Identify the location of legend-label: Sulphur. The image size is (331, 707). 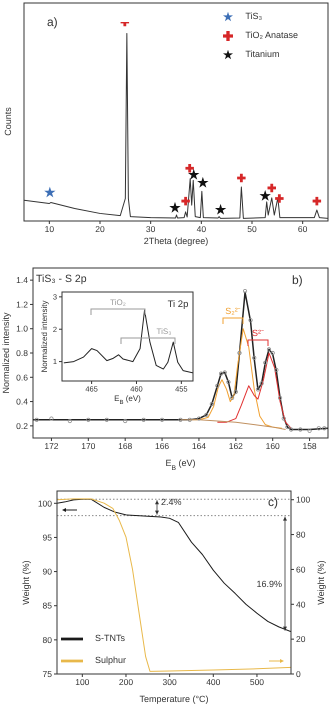
(110, 660).